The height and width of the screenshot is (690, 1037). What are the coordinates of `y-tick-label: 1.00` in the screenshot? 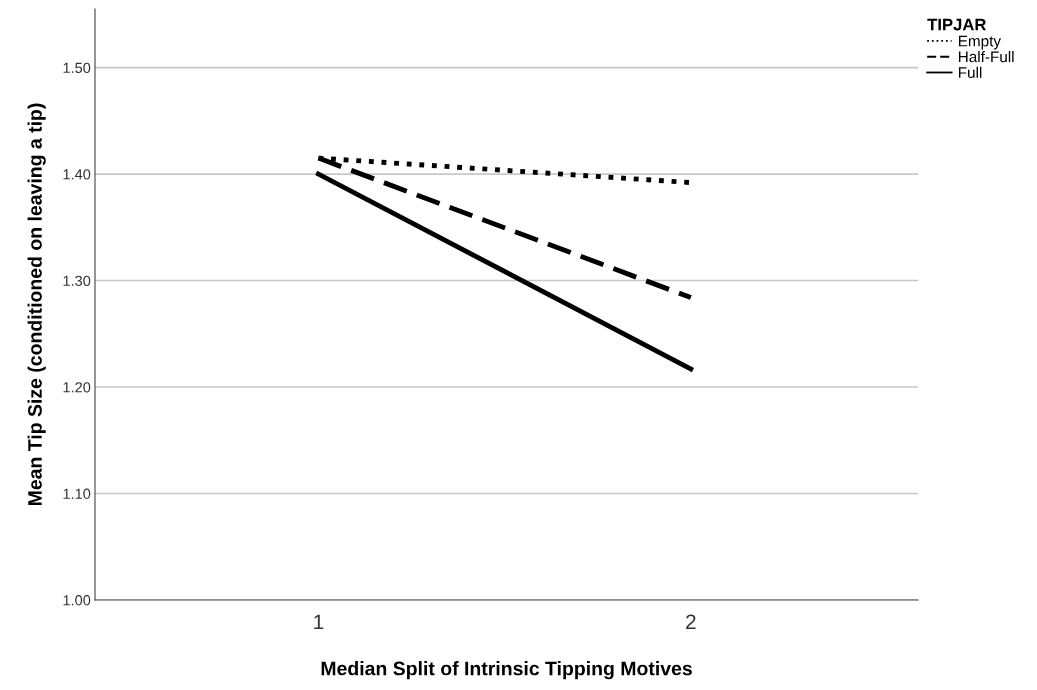 It's located at (77, 600).